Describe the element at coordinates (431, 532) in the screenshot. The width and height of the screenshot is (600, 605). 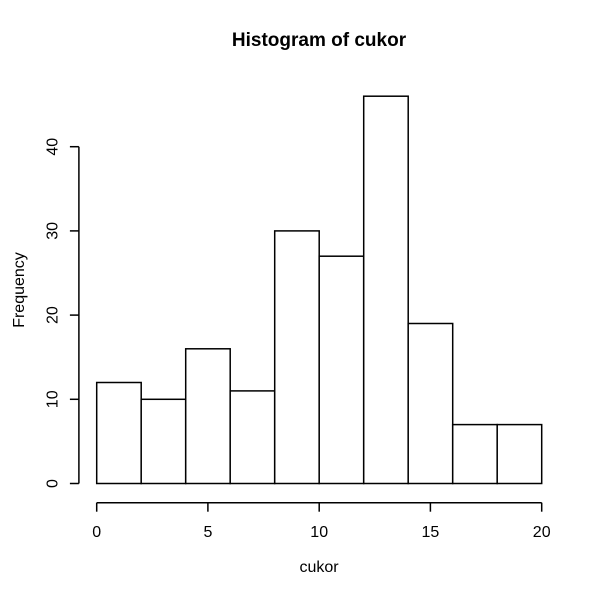
I see `x-tick-label: 15` at that location.